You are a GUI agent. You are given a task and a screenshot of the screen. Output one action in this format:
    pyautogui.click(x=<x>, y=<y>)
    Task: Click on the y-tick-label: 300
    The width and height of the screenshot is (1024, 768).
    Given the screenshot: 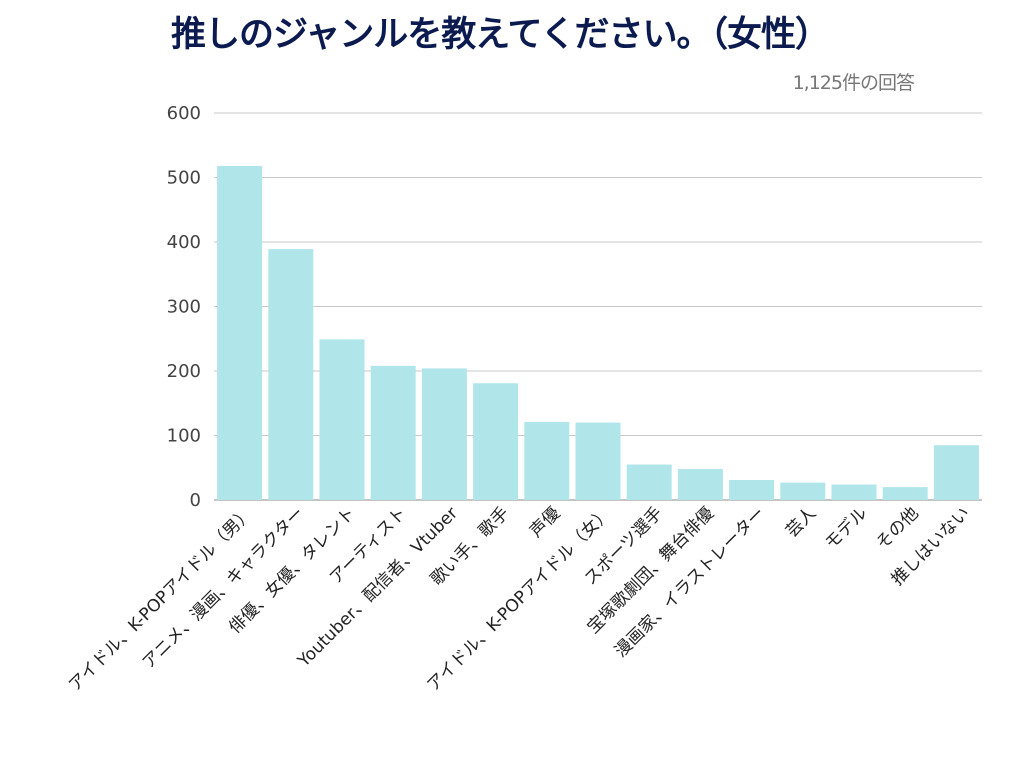 What is the action you would take?
    pyautogui.click(x=184, y=307)
    